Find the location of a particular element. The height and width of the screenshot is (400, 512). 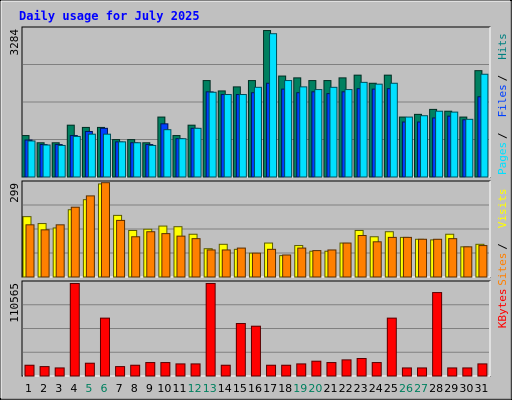

day-label-2: 2 is located at coordinates (43, 388).